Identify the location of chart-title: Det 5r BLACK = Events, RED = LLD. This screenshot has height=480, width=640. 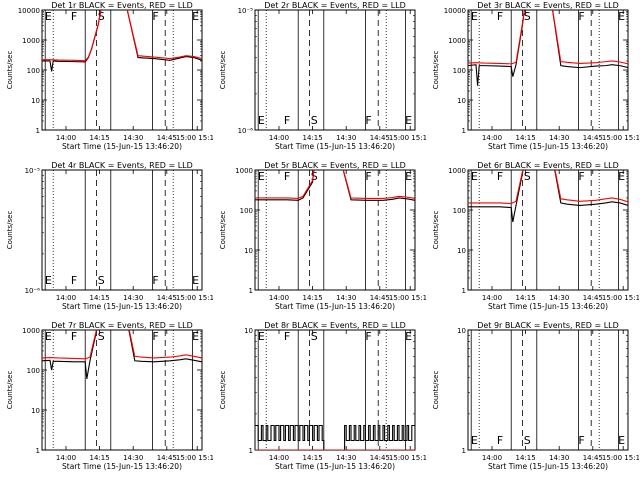
(335, 165).